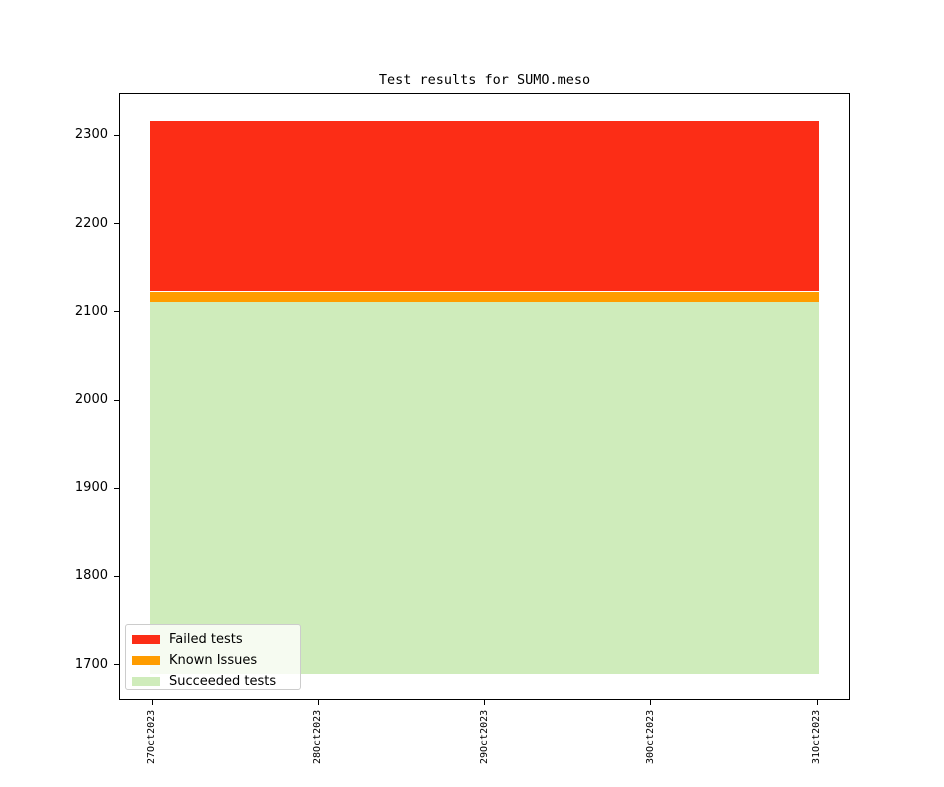 The image size is (944, 787). What do you see at coordinates (91, 135) in the screenshot?
I see `y-tick-label: 2300` at bounding box center [91, 135].